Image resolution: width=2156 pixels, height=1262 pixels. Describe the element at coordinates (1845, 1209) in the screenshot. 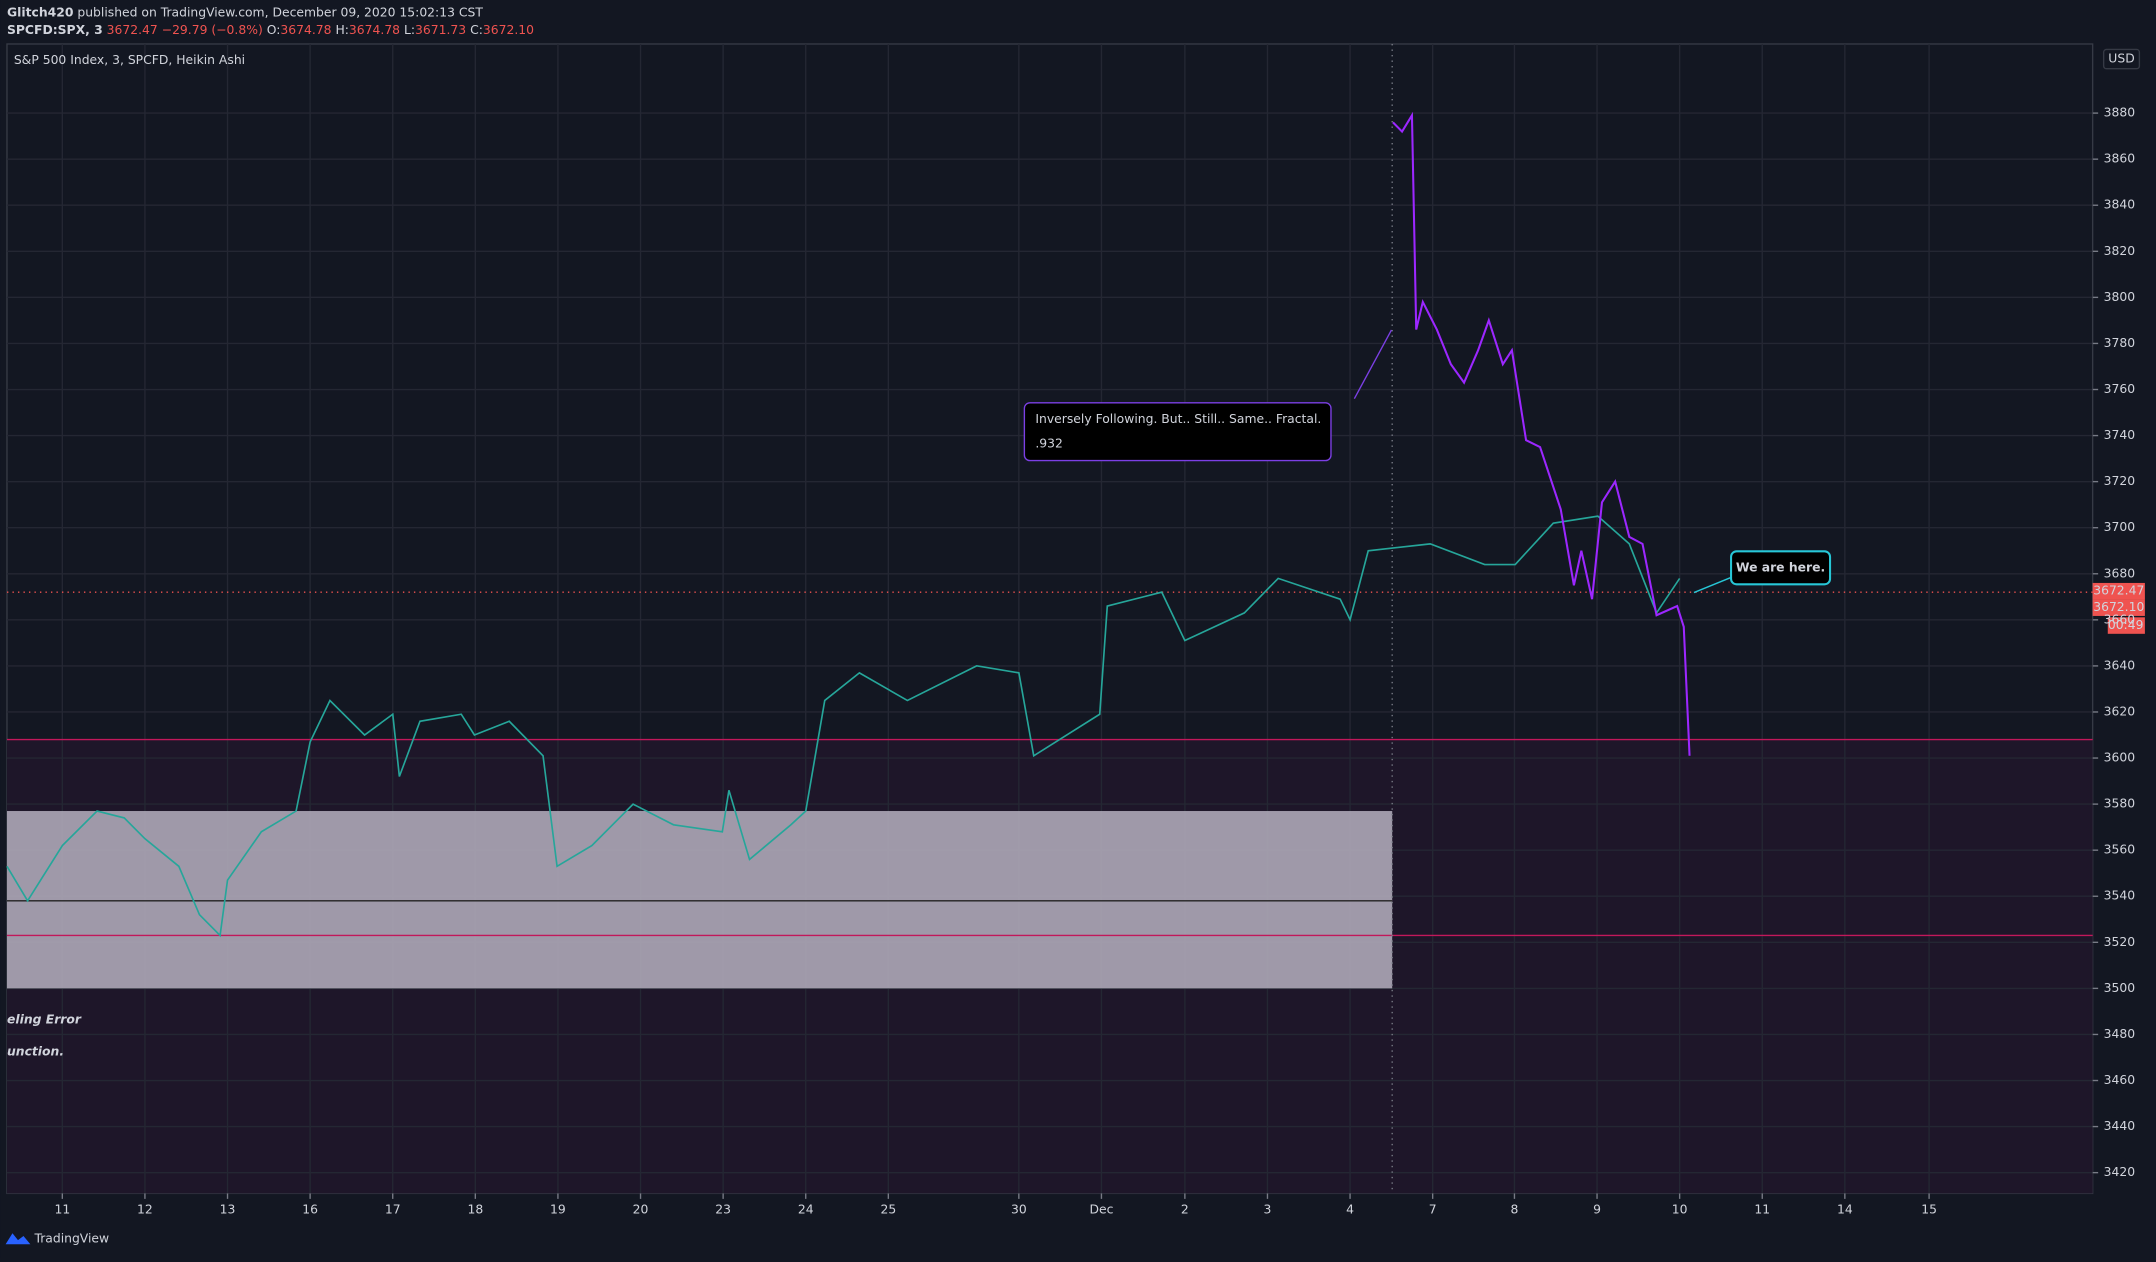

I see `x-tick-label: 14` at that location.